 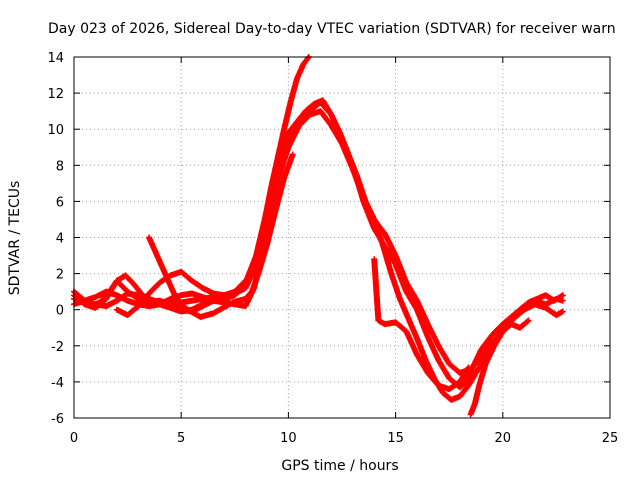 What do you see at coordinates (60, 275) in the screenshot?
I see `y-tick-label: 2` at bounding box center [60, 275].